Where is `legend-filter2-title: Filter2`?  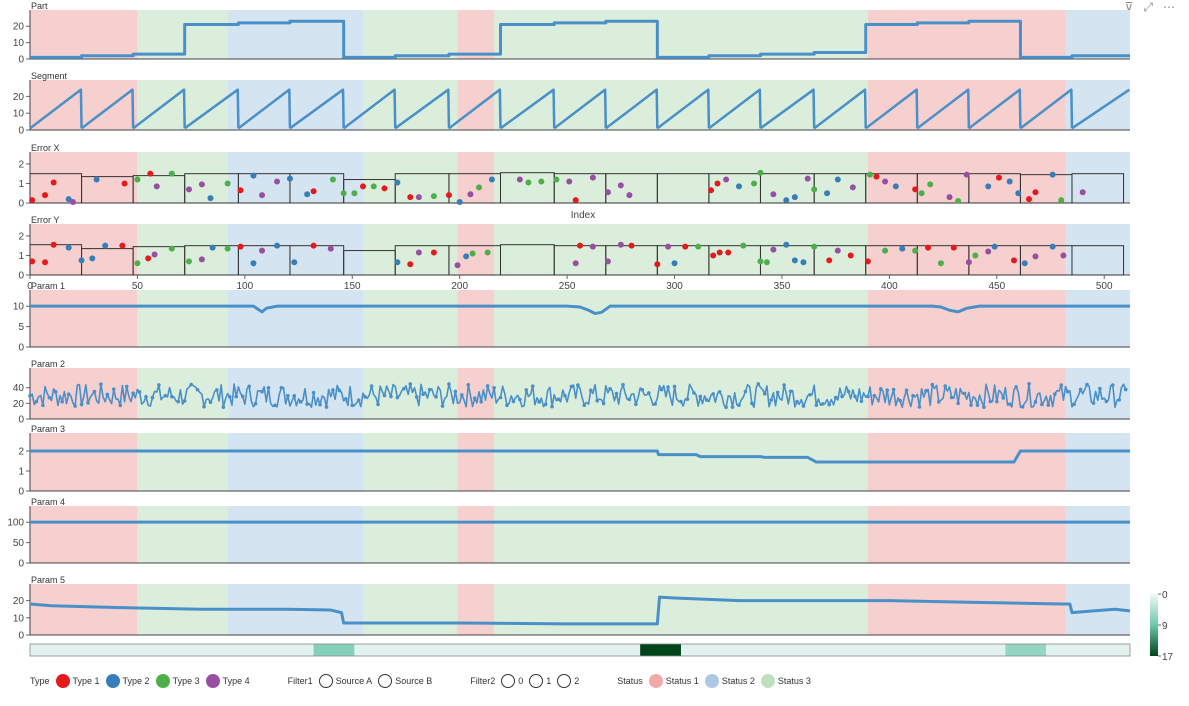 legend-filter2-title: Filter2 is located at coordinates (483, 681).